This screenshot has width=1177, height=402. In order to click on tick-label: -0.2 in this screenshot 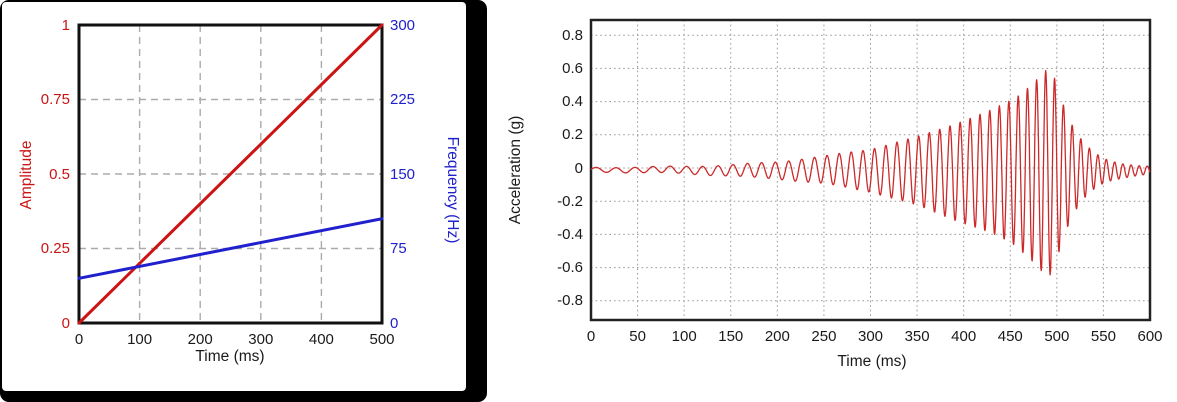, I will do `click(570, 201)`.